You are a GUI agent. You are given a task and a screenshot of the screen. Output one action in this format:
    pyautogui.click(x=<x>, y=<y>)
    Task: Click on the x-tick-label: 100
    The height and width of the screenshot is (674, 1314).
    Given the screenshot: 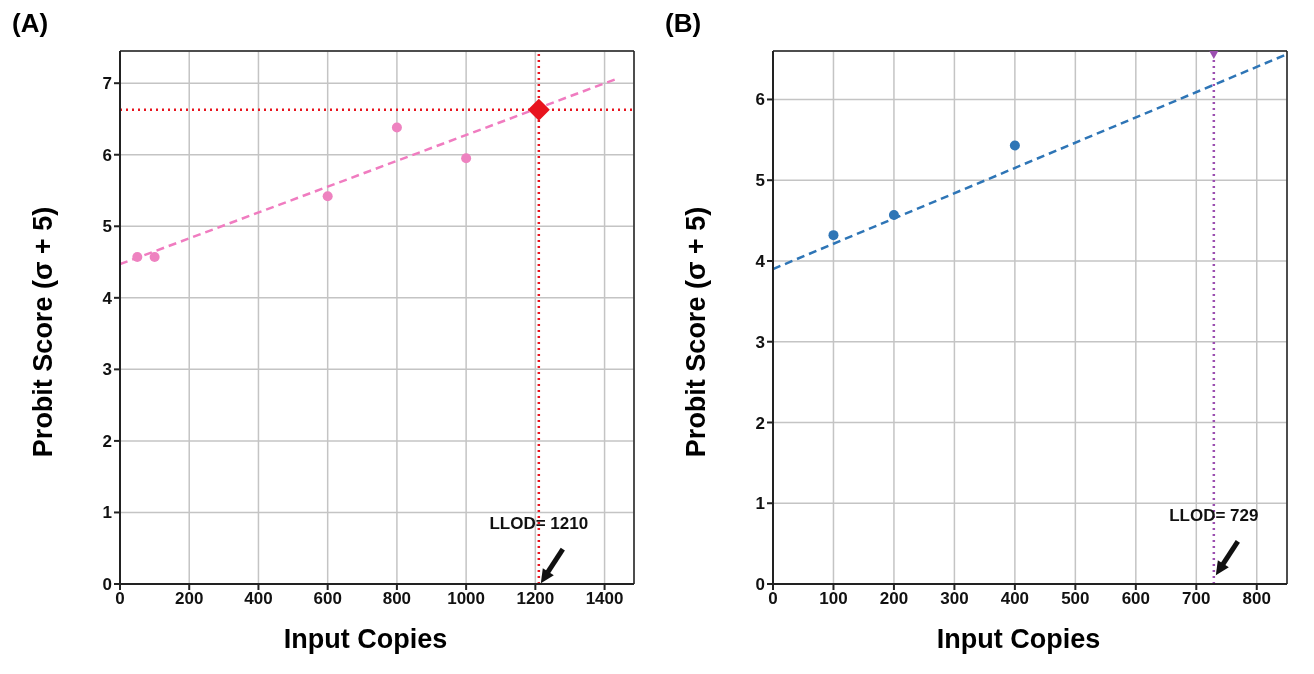 What is the action you would take?
    pyautogui.click(x=833, y=599)
    